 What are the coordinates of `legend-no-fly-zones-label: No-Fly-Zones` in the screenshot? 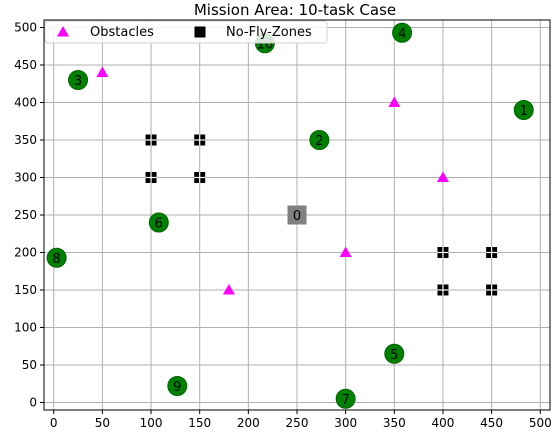 It's located at (269, 32).